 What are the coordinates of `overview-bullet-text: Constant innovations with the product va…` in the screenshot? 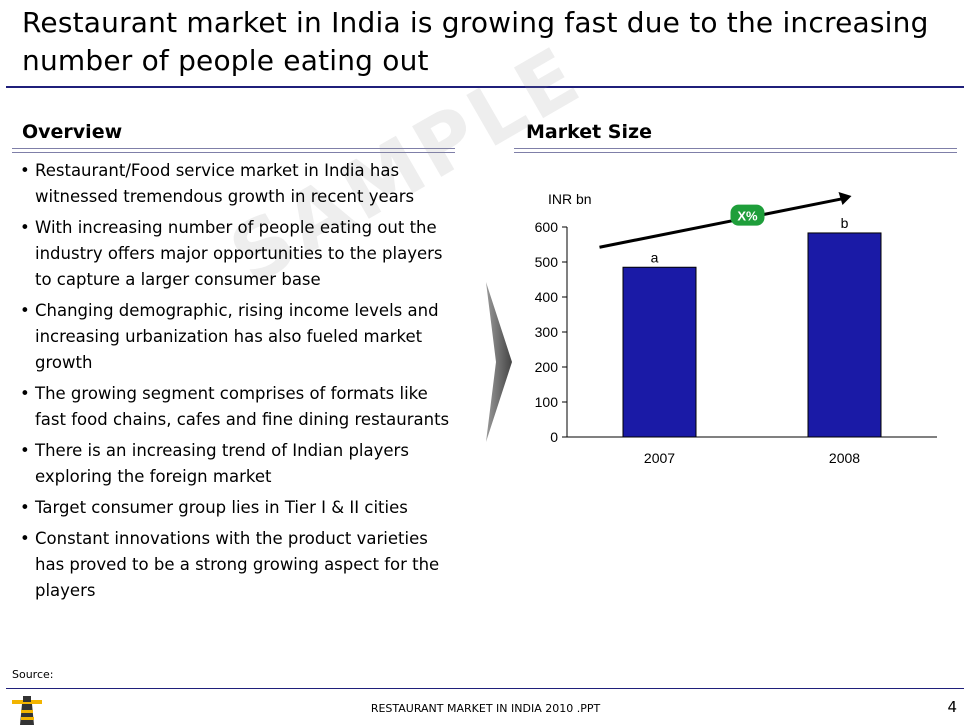 It's located at (237, 564).